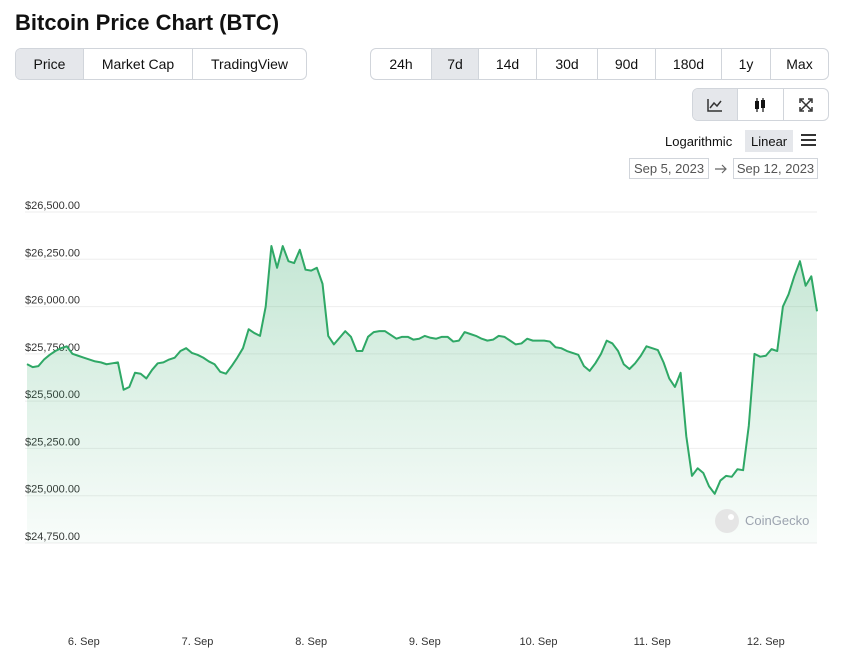 The width and height of the screenshot is (843, 657). I want to click on x-tick-label: 7. Sep, so click(198, 642).